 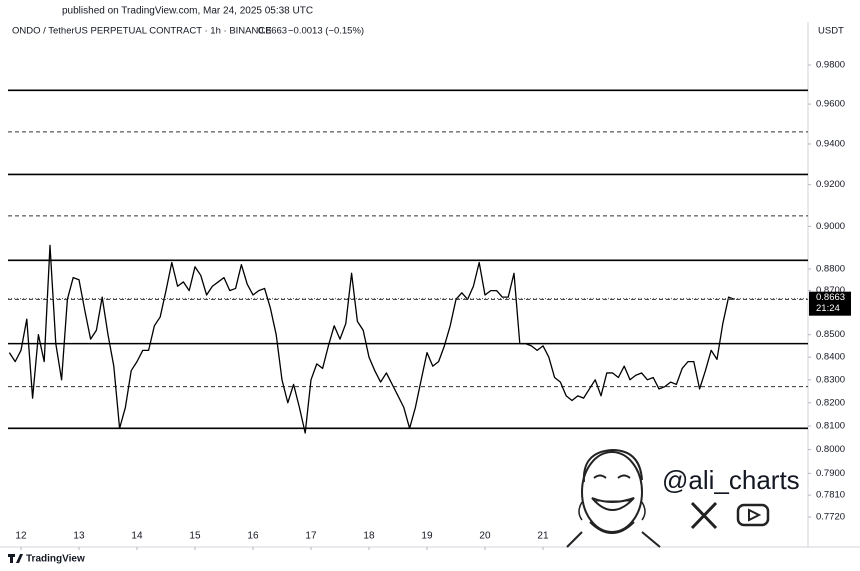 What do you see at coordinates (683, 498) in the screenshot?
I see `watermark: @ali_charts` at bounding box center [683, 498].